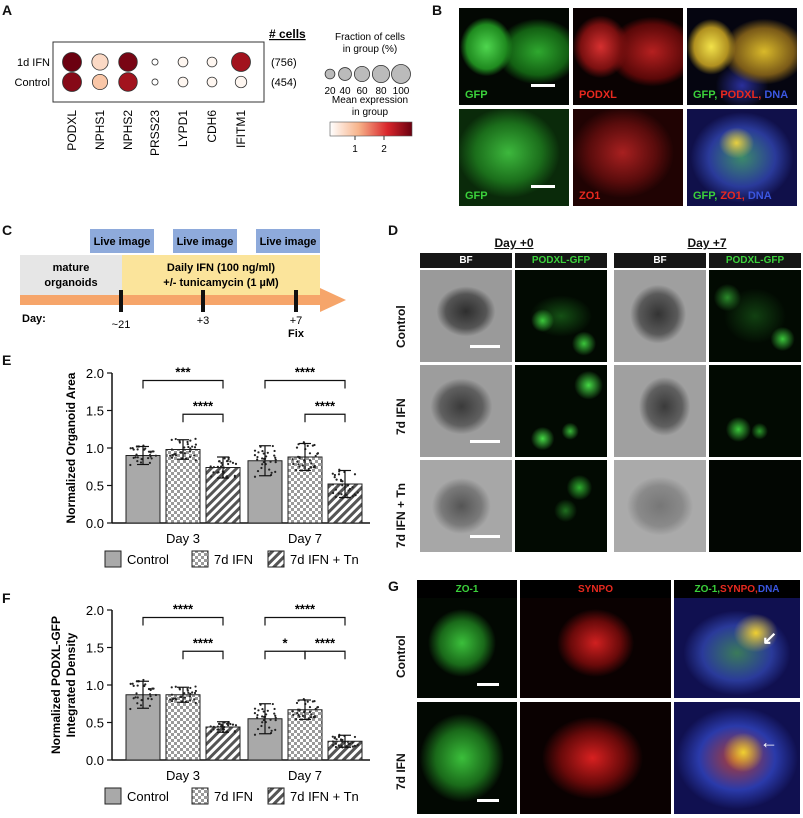 Image resolution: width=803 pixels, height=818 pixels. What do you see at coordinates (71, 684) in the screenshot?
I see `y-axis-label-2: Integrated Density` at bounding box center [71, 684].